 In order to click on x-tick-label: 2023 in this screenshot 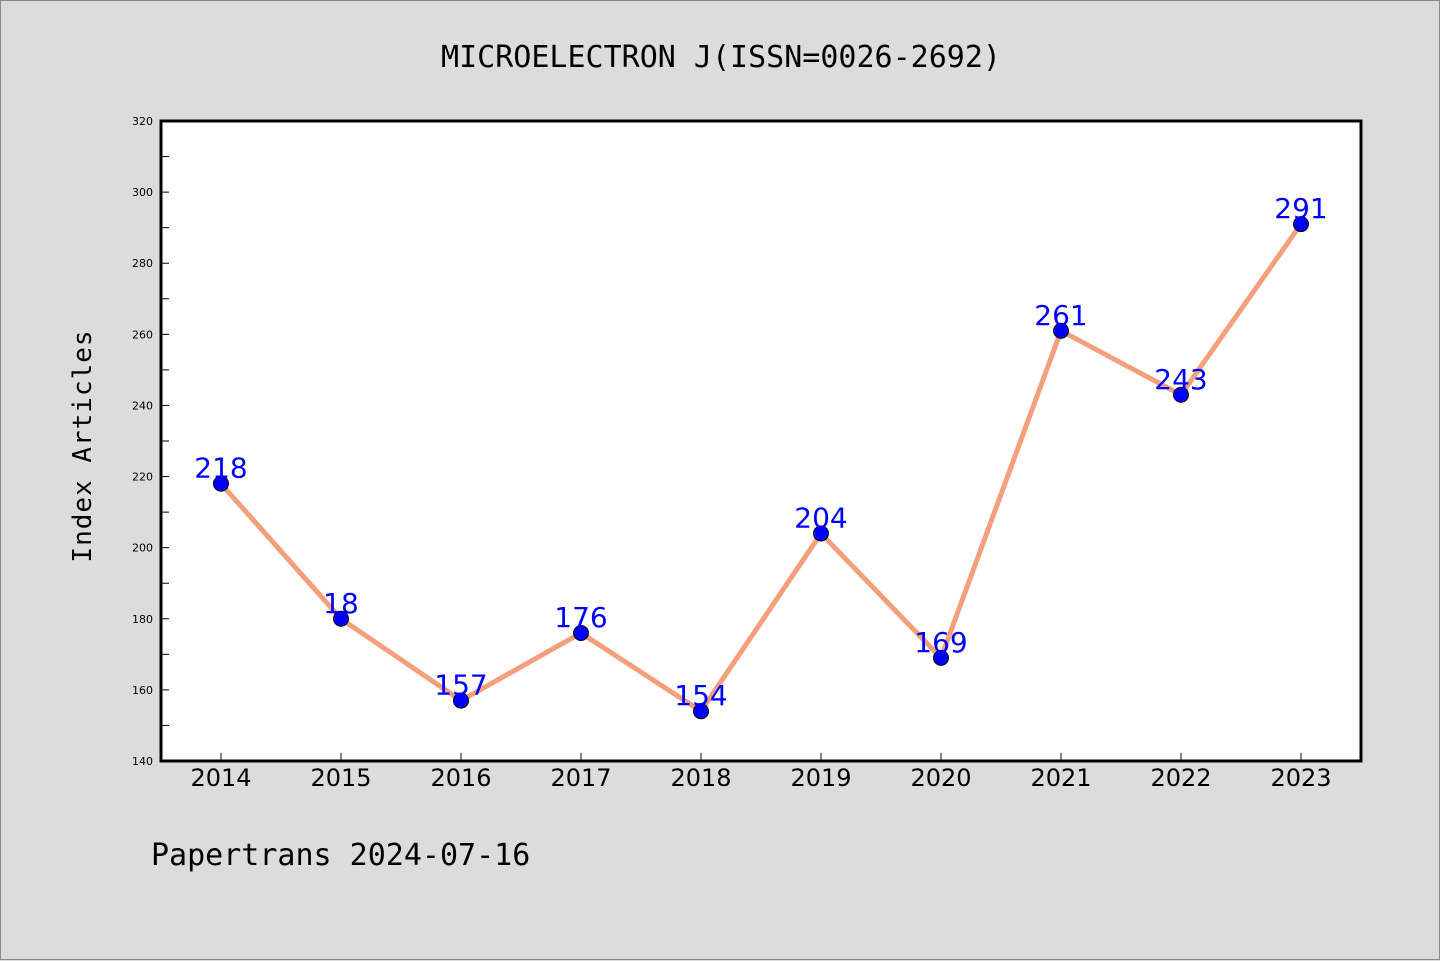, I will do `click(1300, 778)`.